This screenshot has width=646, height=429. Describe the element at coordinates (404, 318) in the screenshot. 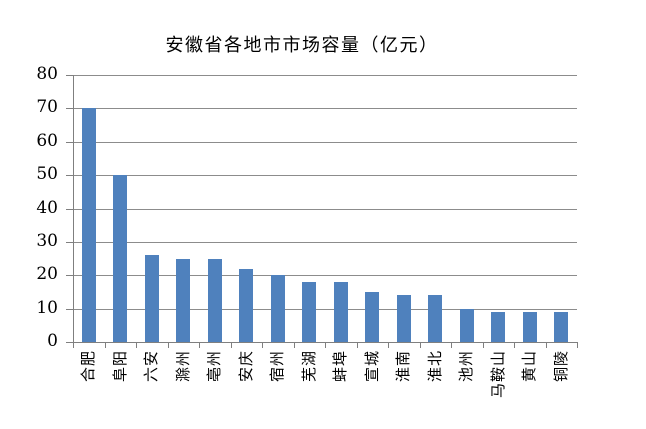

I see `bar-淮南` at that location.